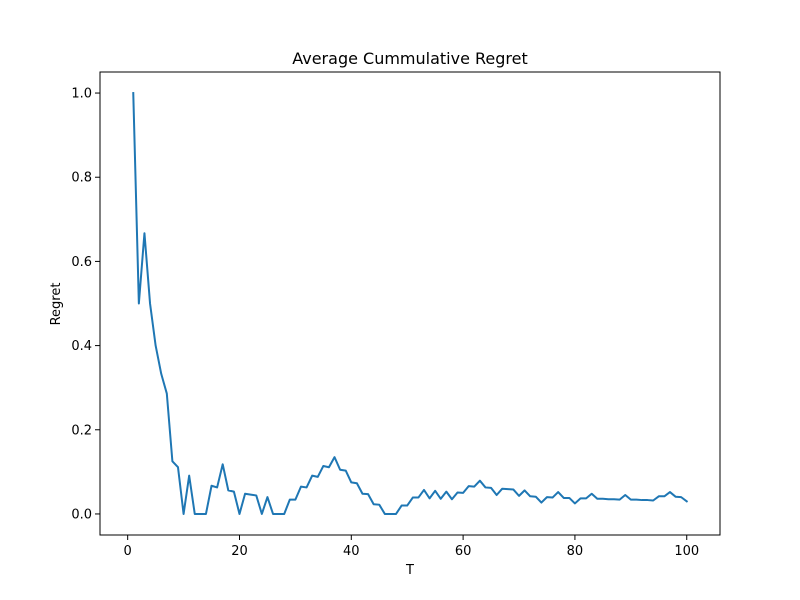 This screenshot has height=600, width=800. What do you see at coordinates (81, 514) in the screenshot?
I see `y-tick-label: 0.0` at bounding box center [81, 514].